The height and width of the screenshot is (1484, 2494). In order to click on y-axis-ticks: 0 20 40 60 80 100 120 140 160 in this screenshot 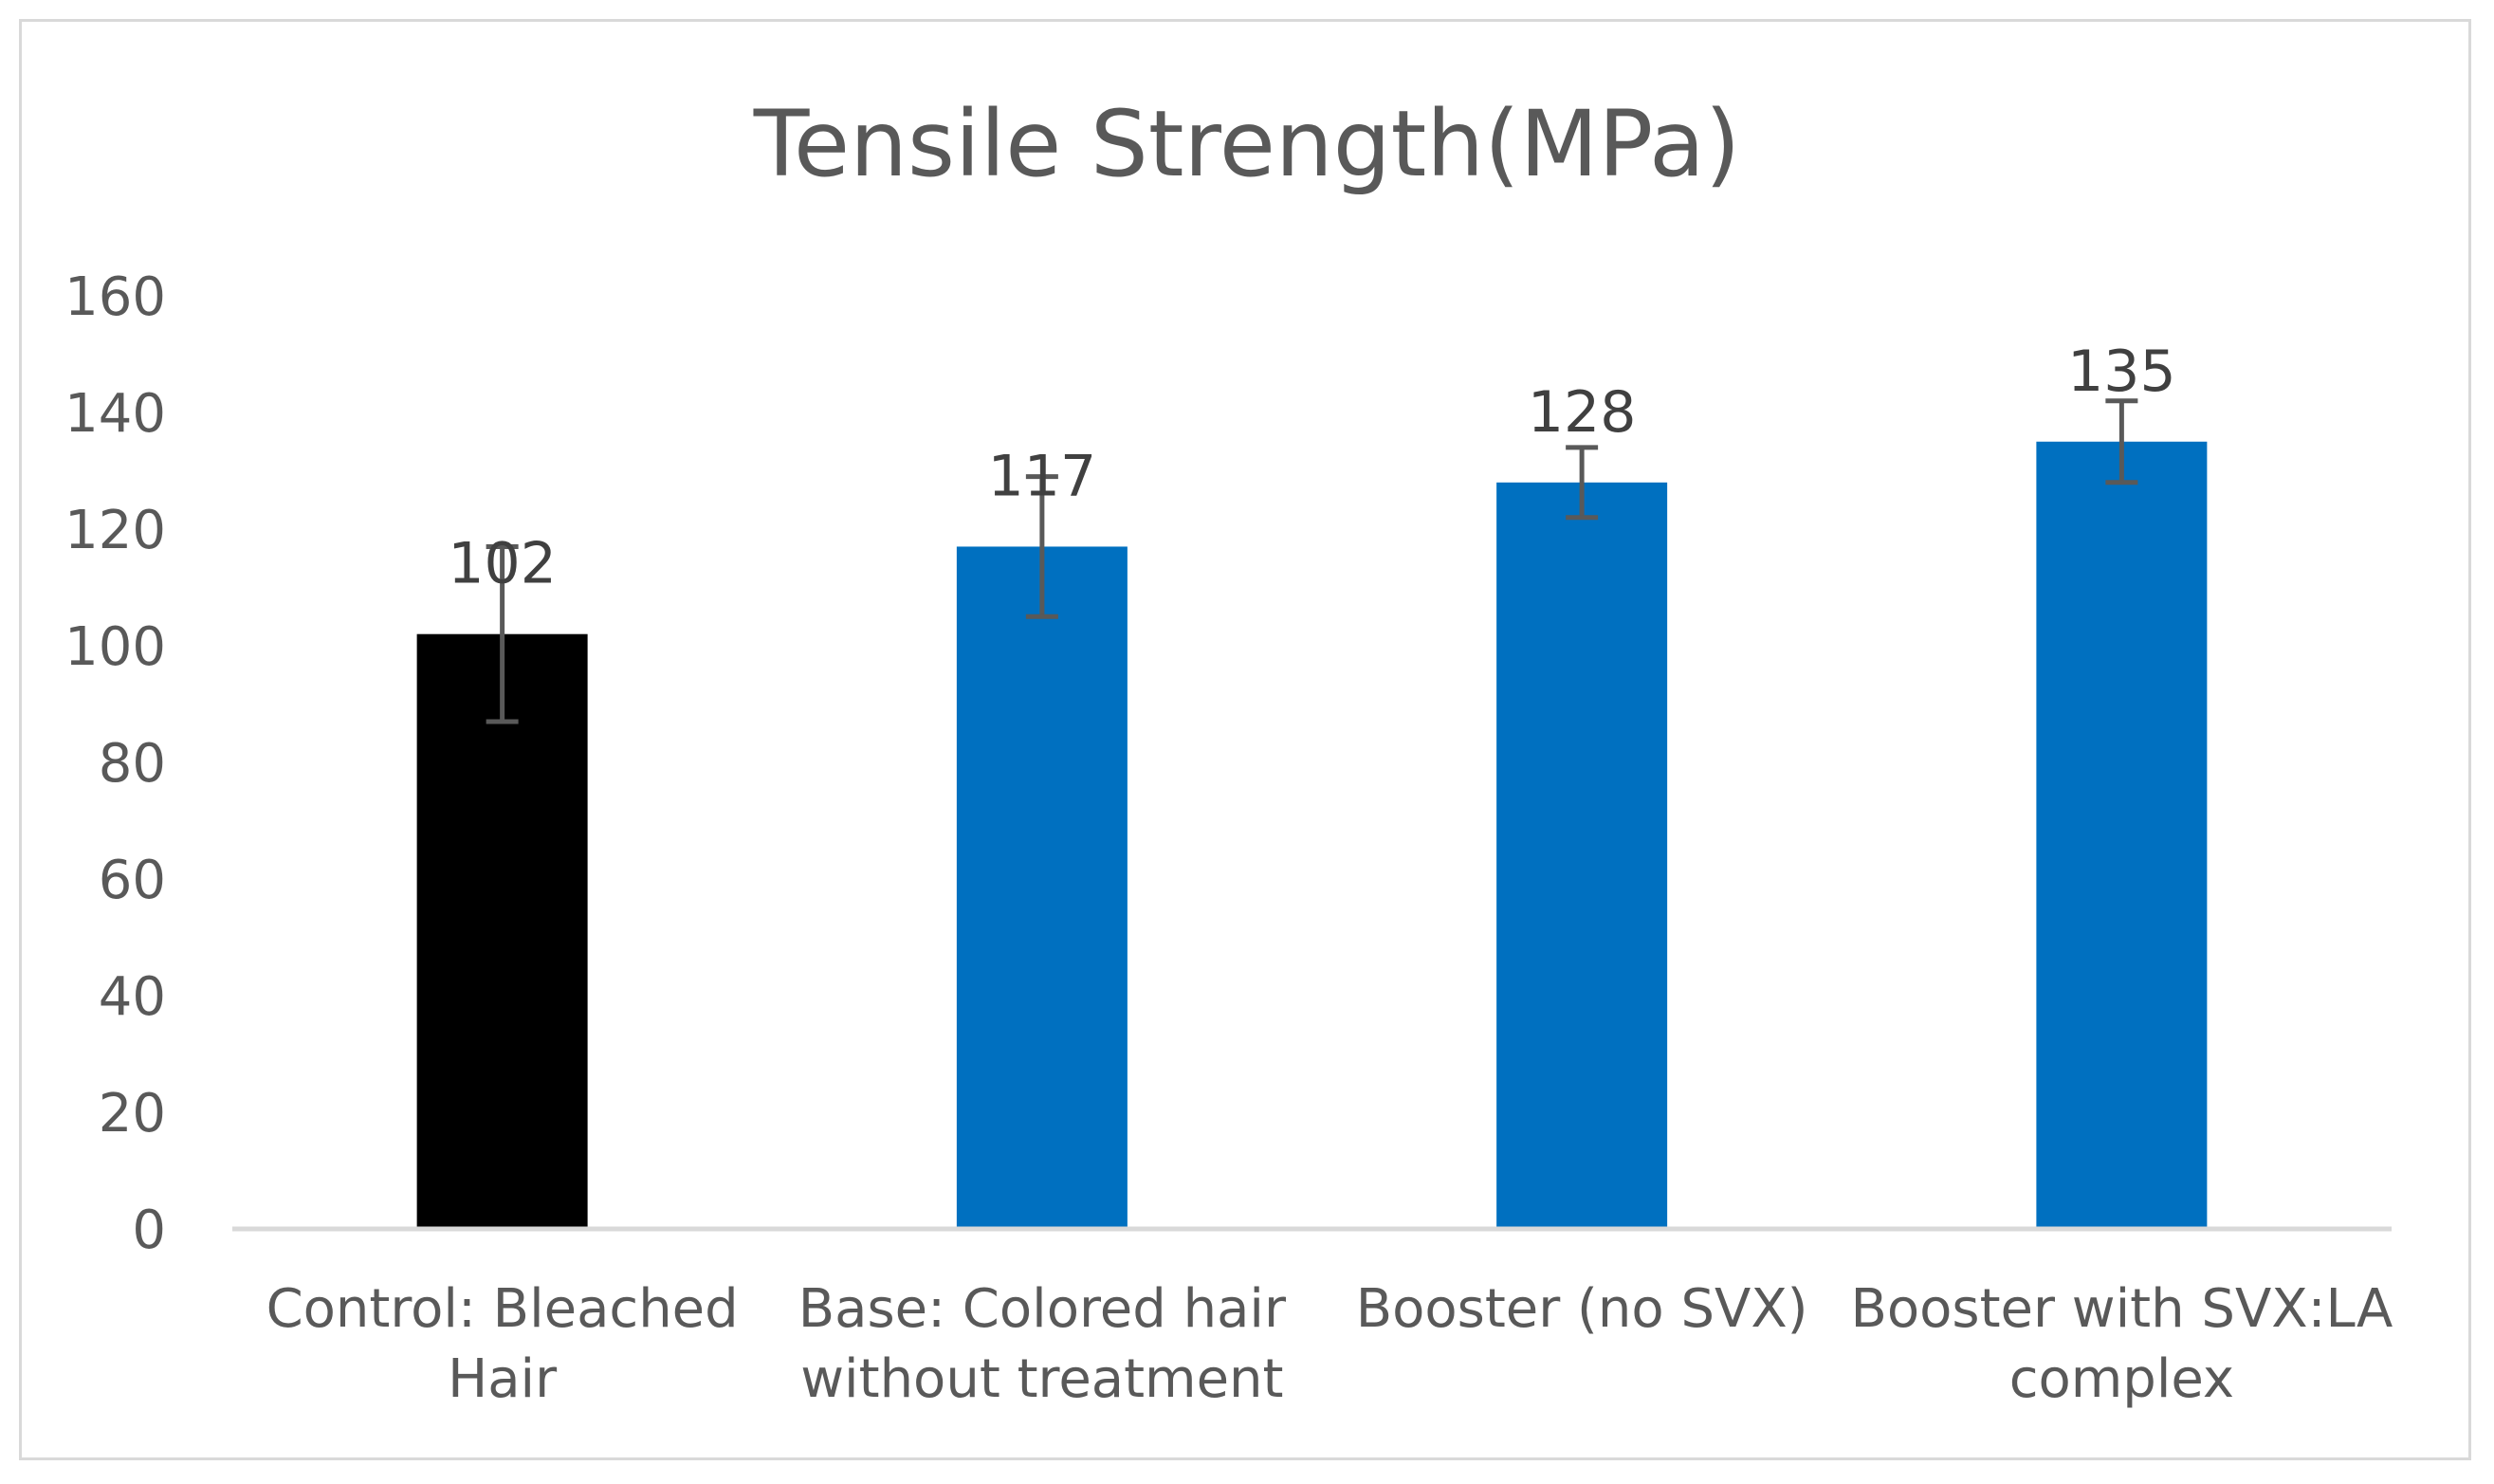, I will do `click(115, 763)`.